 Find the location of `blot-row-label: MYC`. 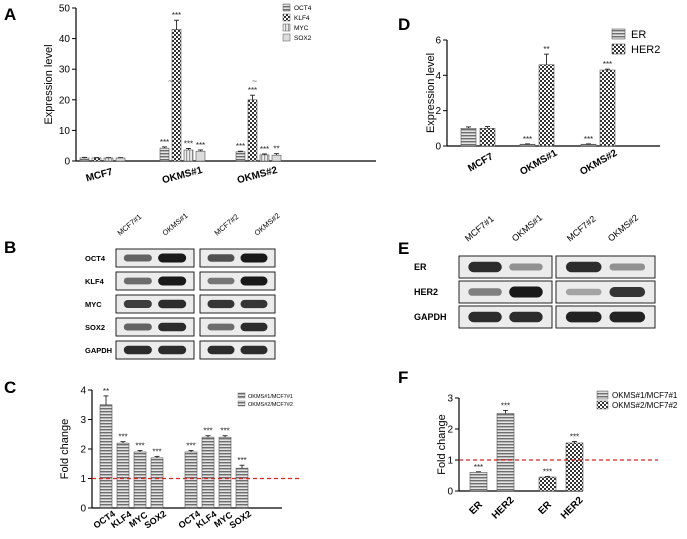

blot-row-label: MYC is located at coordinates (93, 304).